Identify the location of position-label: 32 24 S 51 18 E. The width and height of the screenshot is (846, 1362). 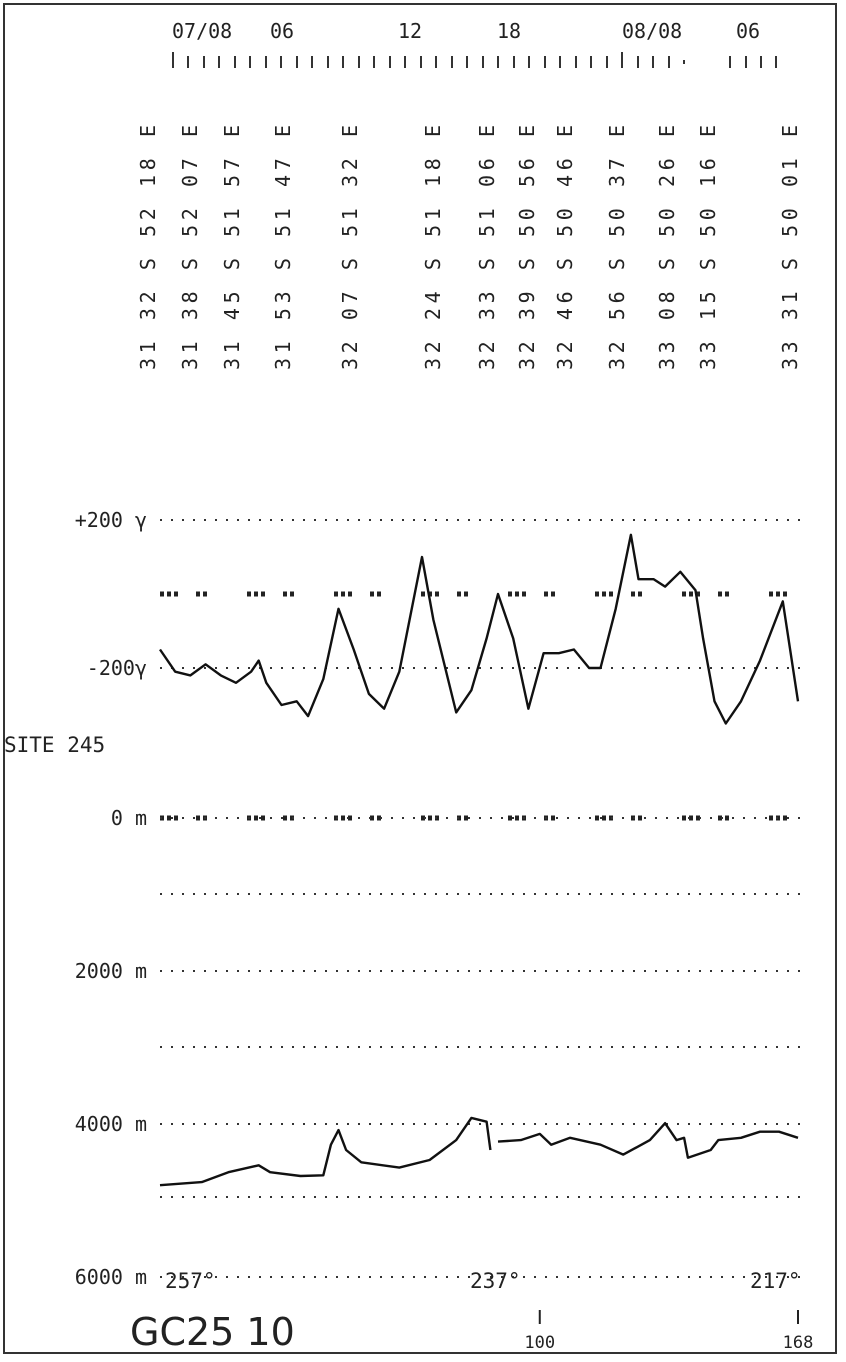
(433, 245).